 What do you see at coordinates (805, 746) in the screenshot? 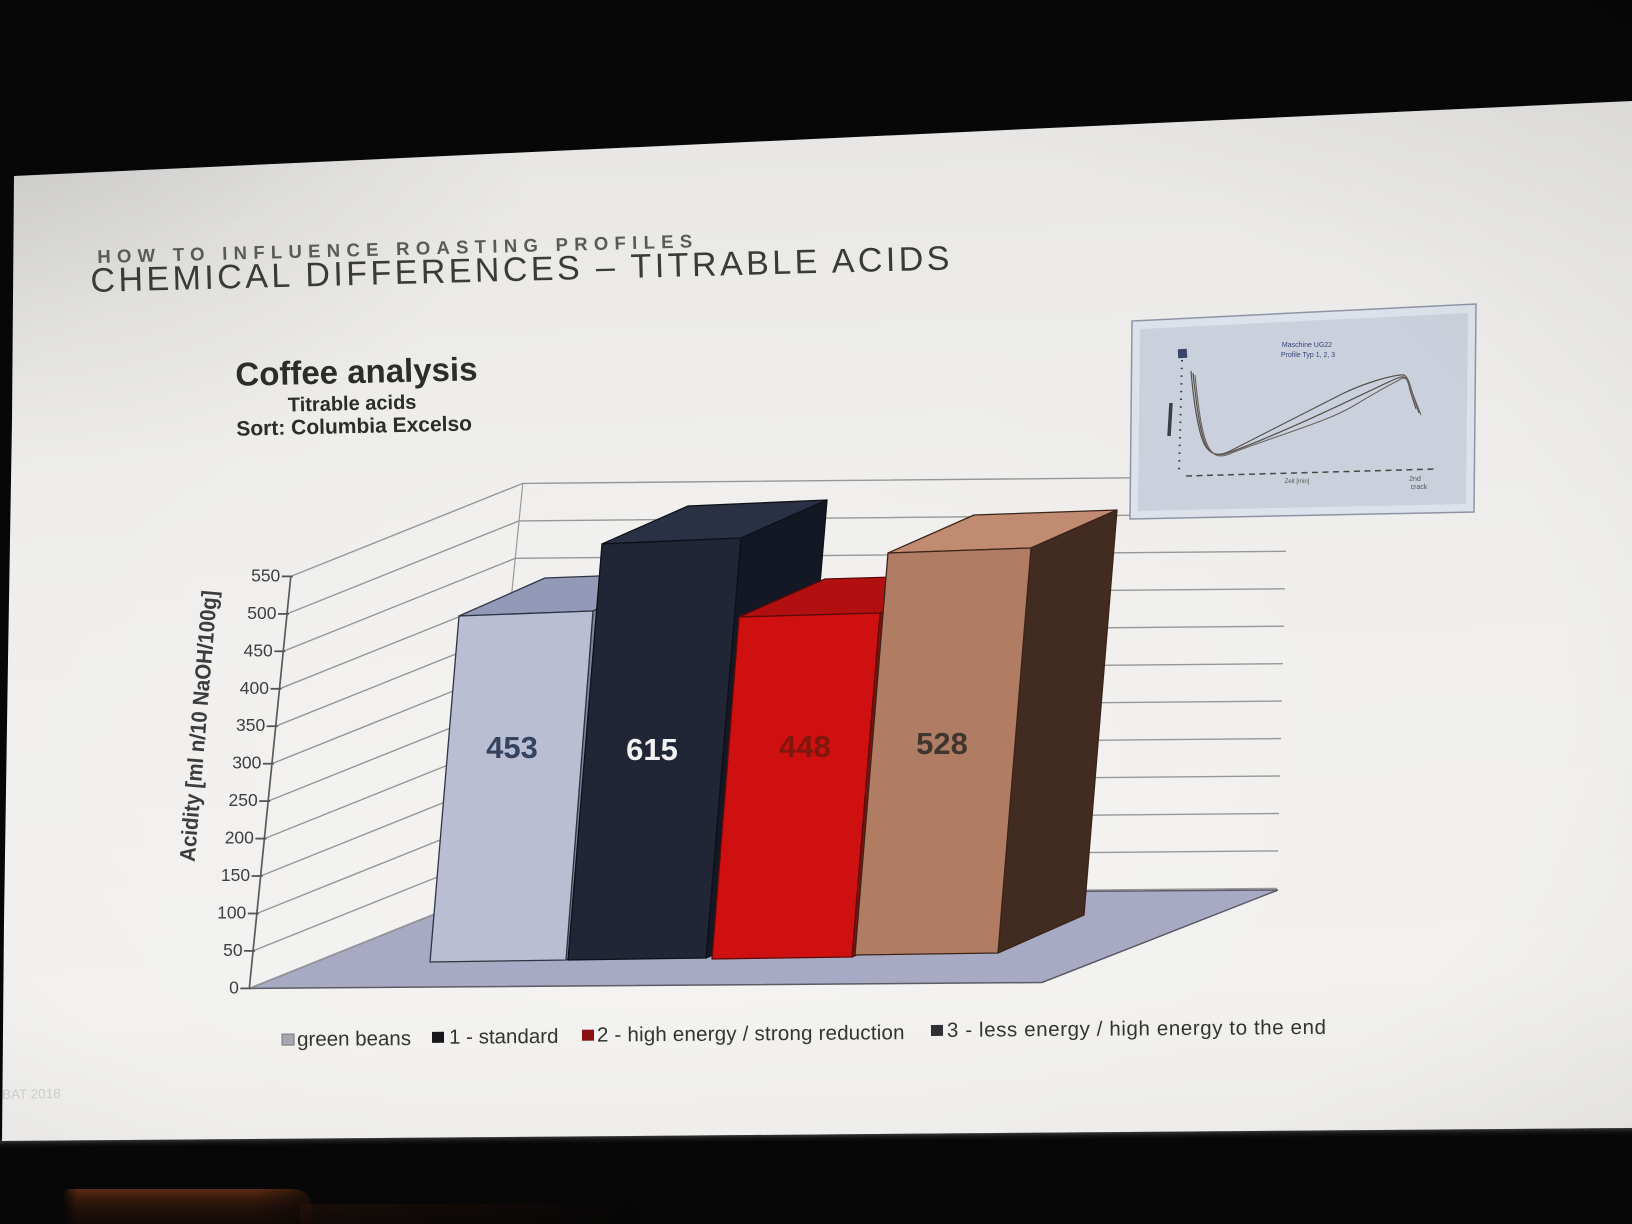
I see `svg-text: 448` at bounding box center [805, 746].